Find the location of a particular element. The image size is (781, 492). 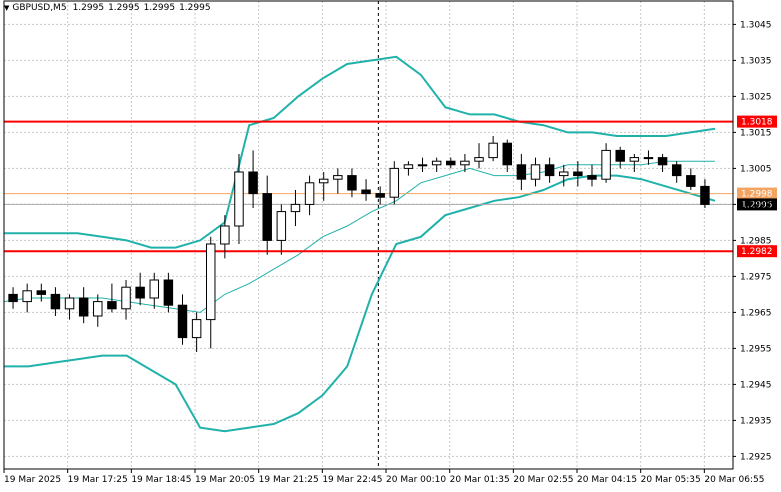

price-label-box is located at coordinates (757, 204).